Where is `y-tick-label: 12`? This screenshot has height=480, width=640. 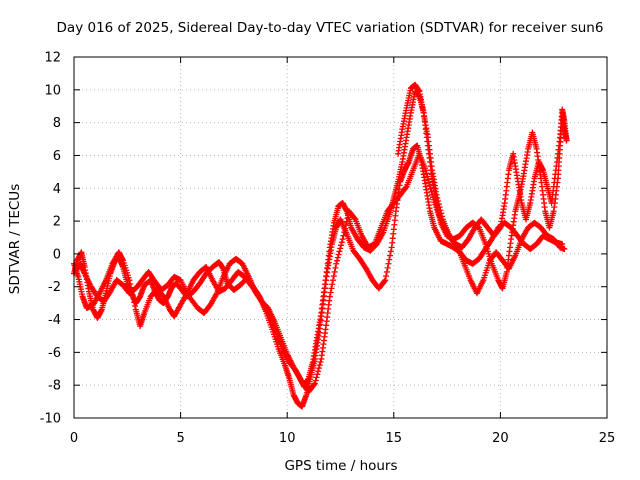 y-tick-label: 12 is located at coordinates (52, 58).